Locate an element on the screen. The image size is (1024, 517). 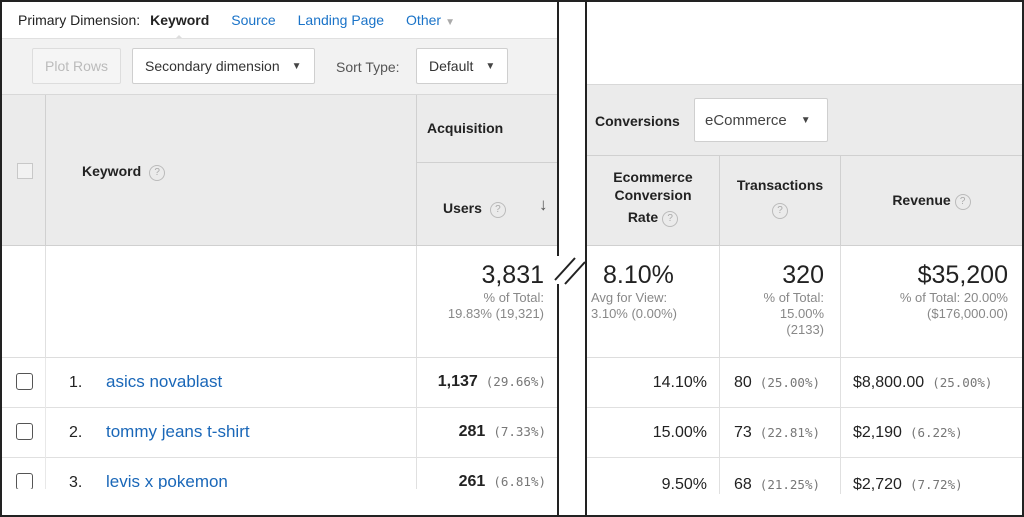
users-total-sub2: 19.83% (19,321) is located at coordinates (495, 313).